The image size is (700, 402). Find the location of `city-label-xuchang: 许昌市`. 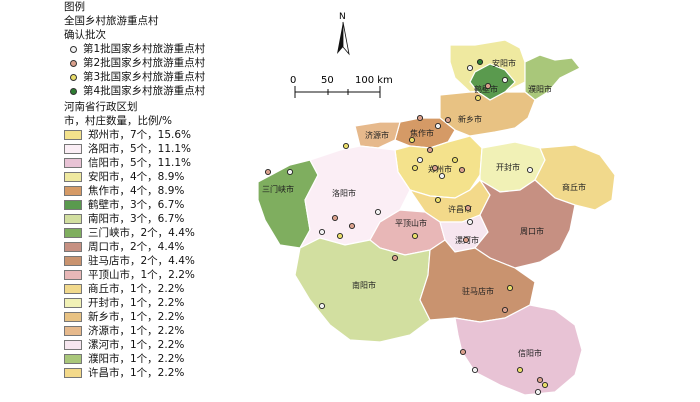

city-label-xuchang: 许昌市 is located at coordinates (460, 209).